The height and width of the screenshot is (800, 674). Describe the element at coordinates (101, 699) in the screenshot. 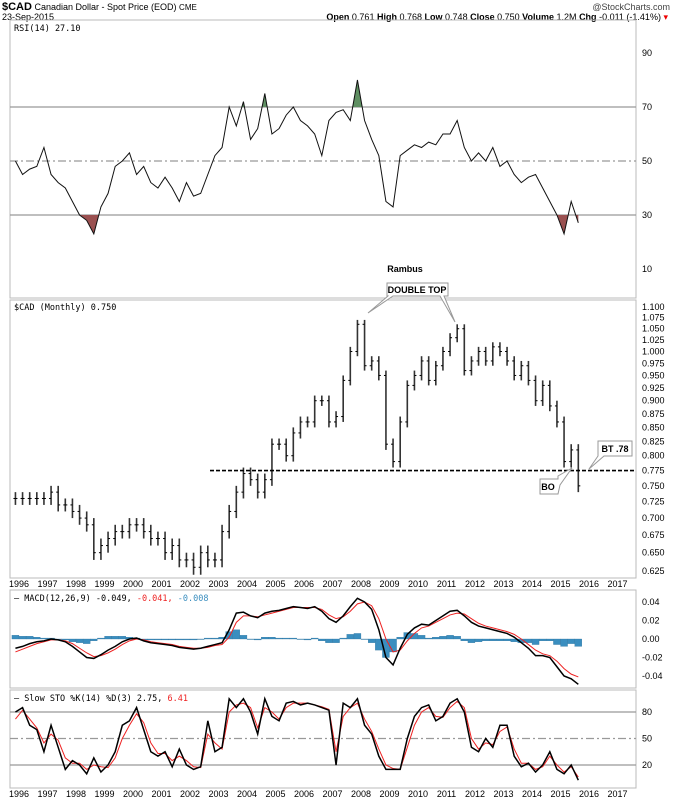

I see `sto-legend: — Slow STO %K(14) %D(3) 2.75, 6.41` at that location.